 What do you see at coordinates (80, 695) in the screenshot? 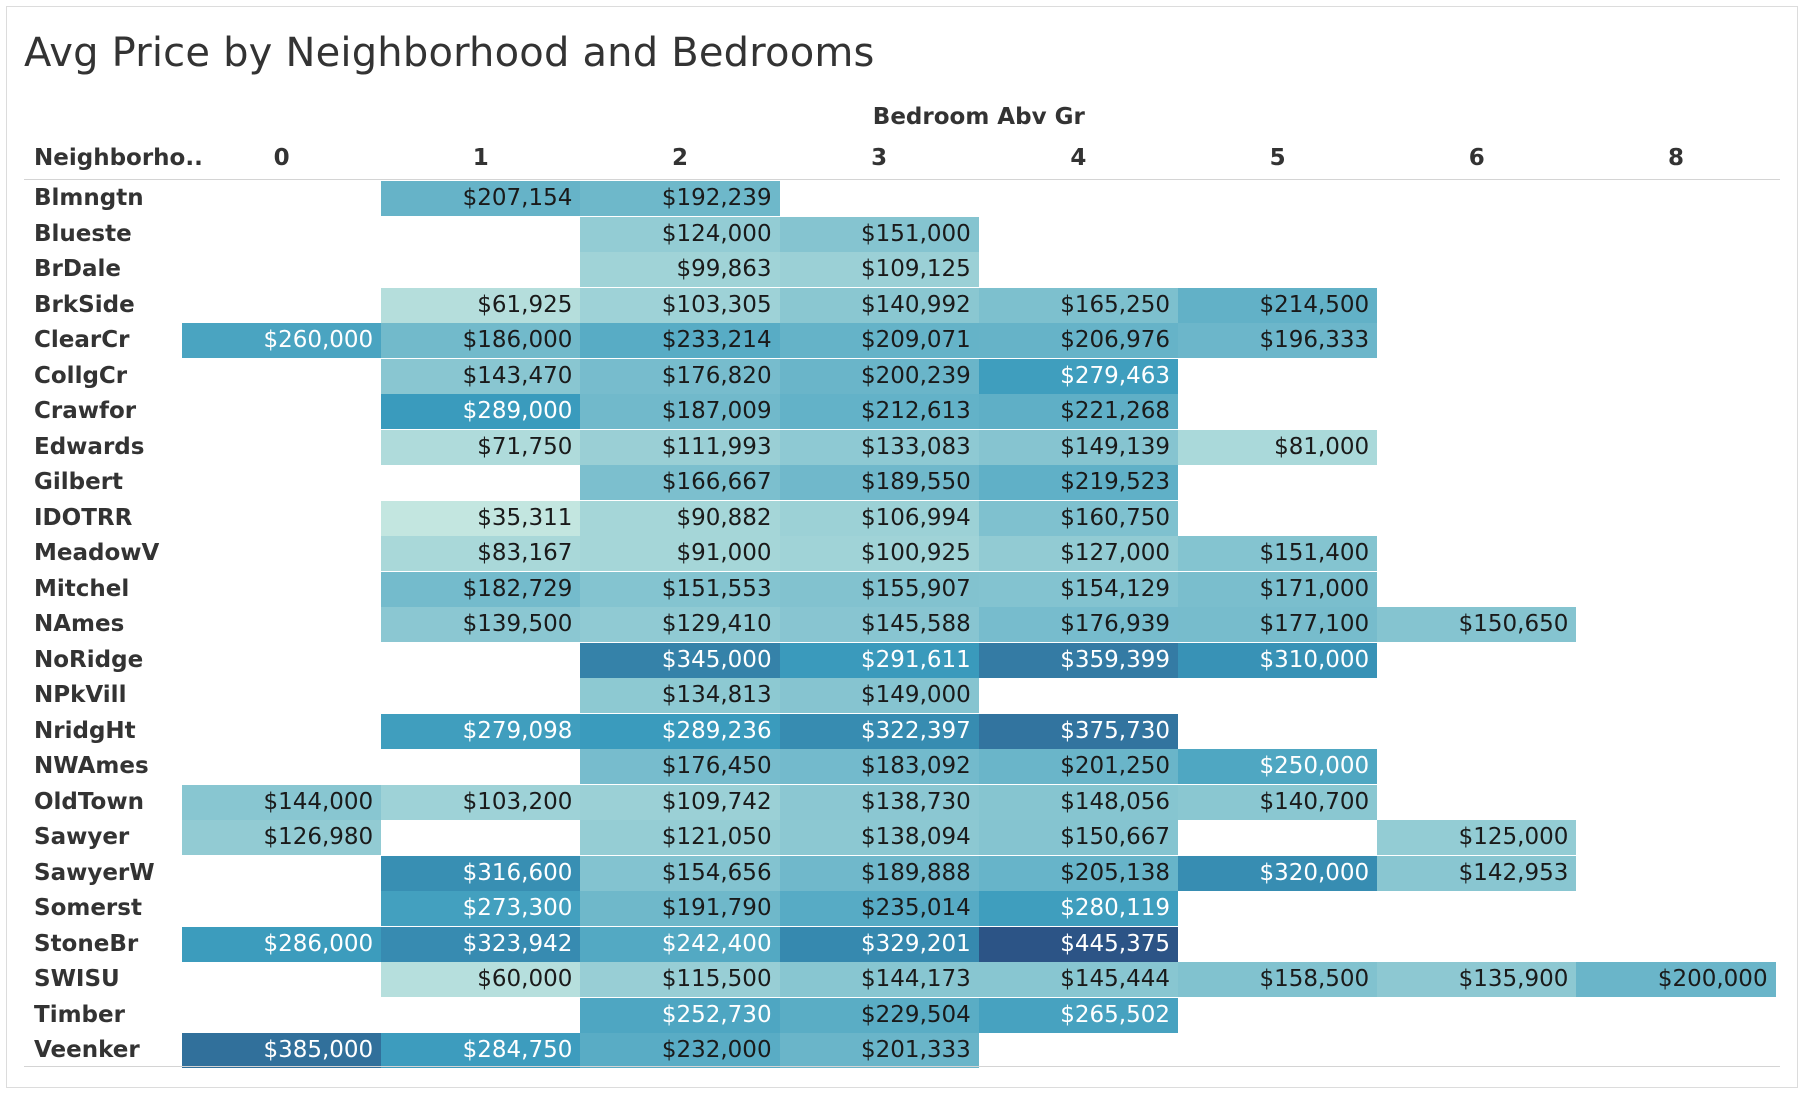
I see `row-label-npkvill: NPkVill` at bounding box center [80, 695].